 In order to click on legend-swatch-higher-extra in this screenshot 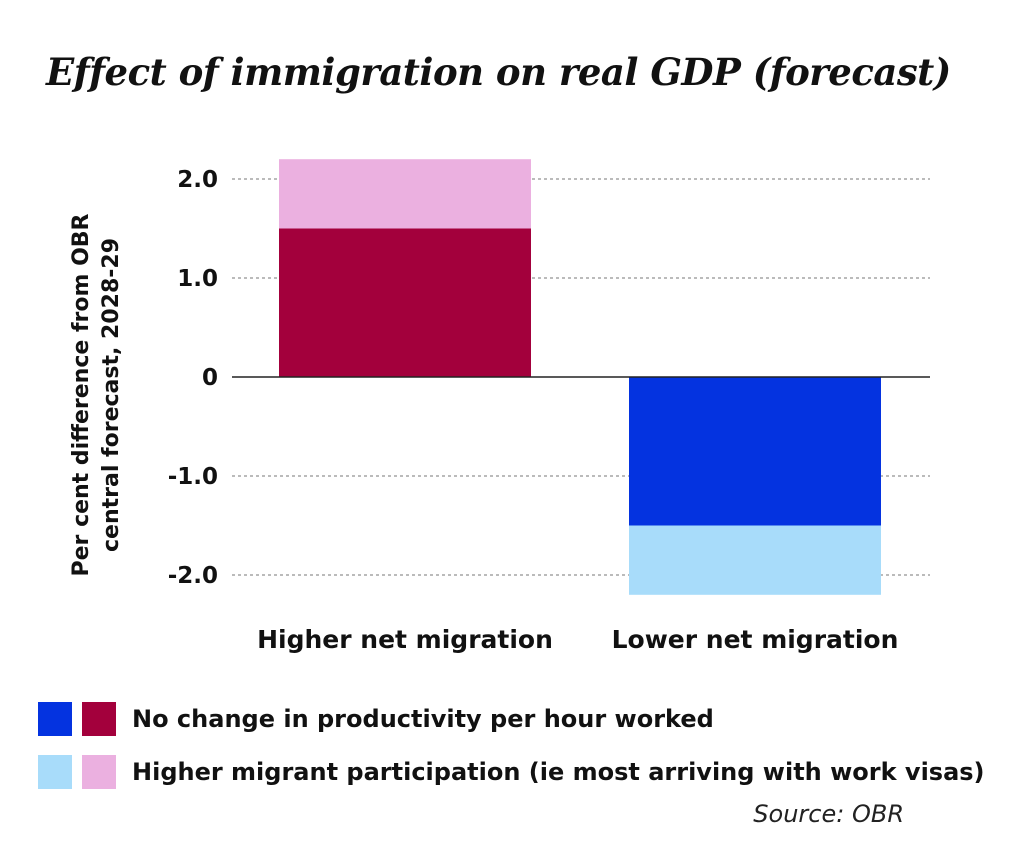, I will do `click(99, 772)`.